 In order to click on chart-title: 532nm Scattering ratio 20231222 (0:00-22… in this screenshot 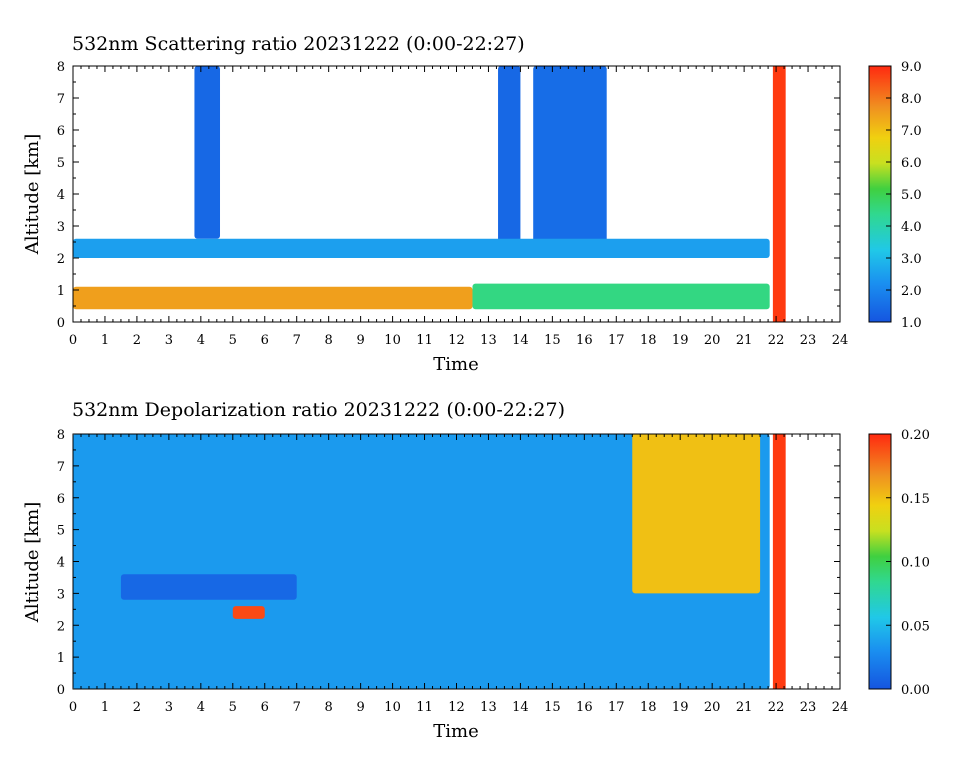, I will do `click(298, 44)`.